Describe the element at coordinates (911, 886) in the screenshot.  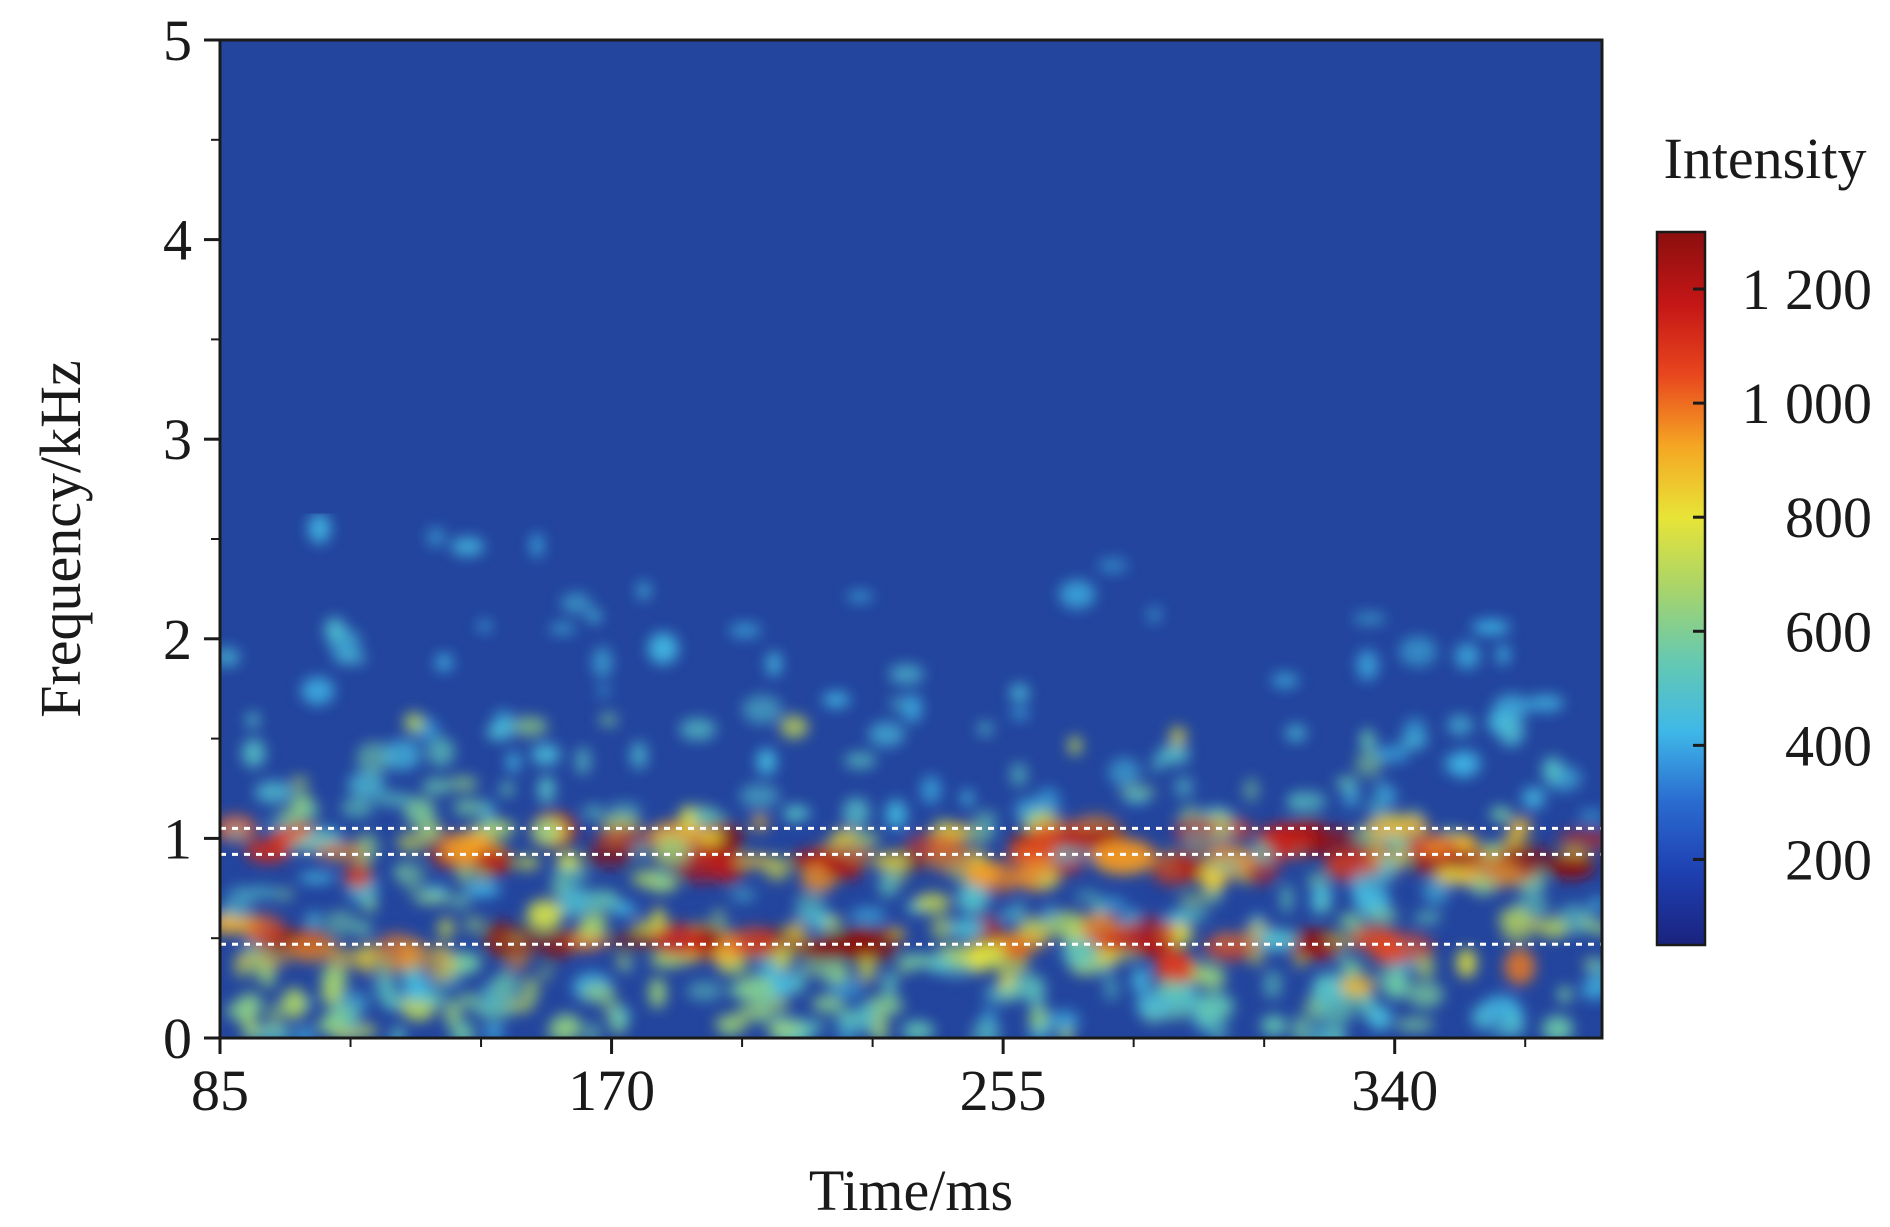
I see `reference-lines` at that location.